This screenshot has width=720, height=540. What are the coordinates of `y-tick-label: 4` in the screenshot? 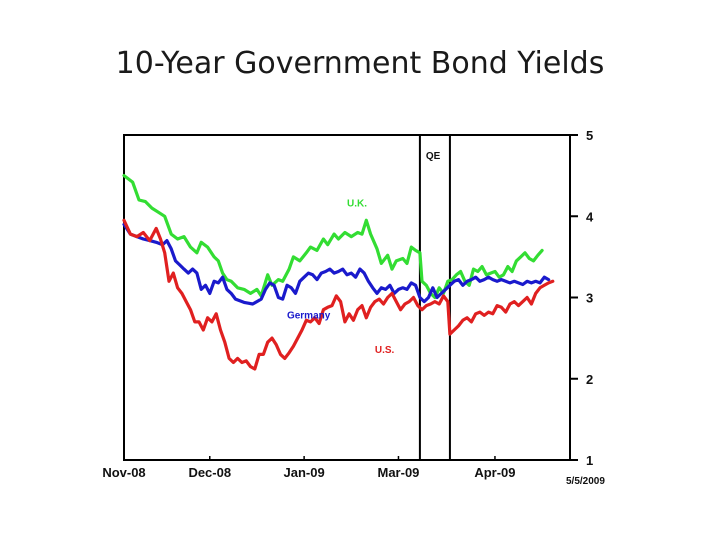 It's located at (590, 216).